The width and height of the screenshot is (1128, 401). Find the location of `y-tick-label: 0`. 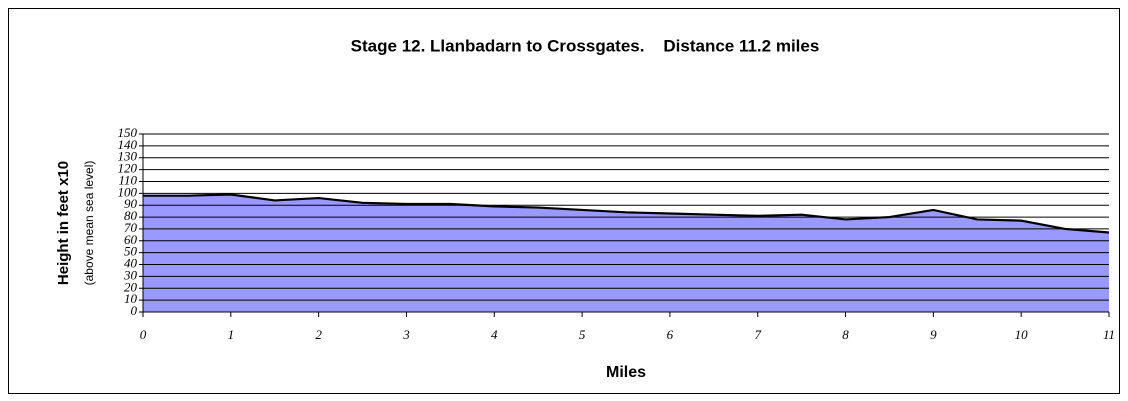

y-tick-label: 0 is located at coordinates (134, 310).